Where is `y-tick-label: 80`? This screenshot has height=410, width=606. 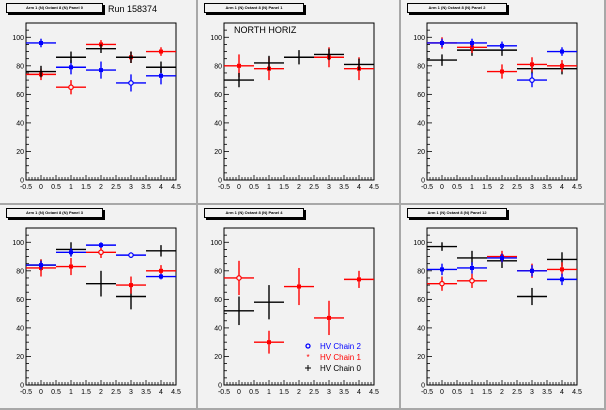 y-tick-label: 80 is located at coordinates (20, 271).